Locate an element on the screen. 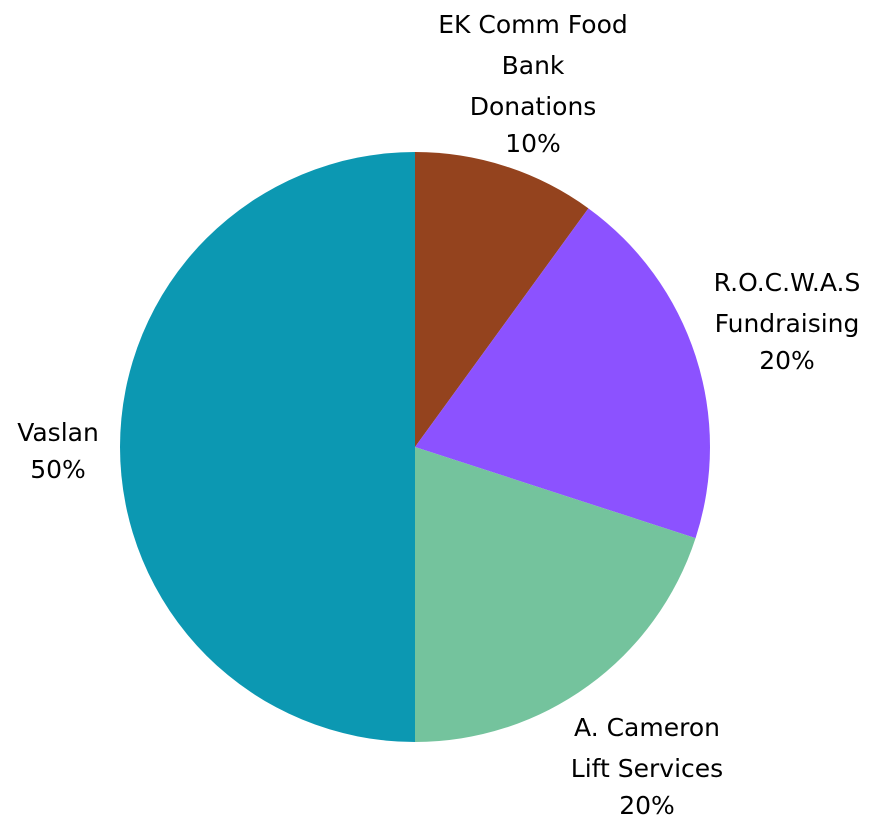  category-label: Vaslan is located at coordinates (58, 432).